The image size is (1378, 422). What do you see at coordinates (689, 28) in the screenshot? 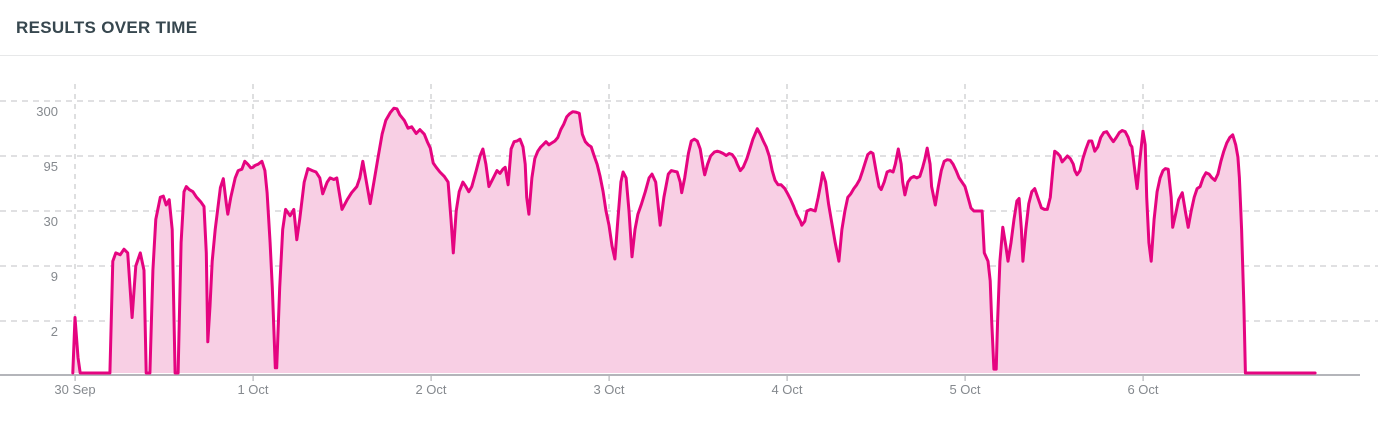
I see `panel-header: RESULTS OVER TIME` at bounding box center [689, 28].